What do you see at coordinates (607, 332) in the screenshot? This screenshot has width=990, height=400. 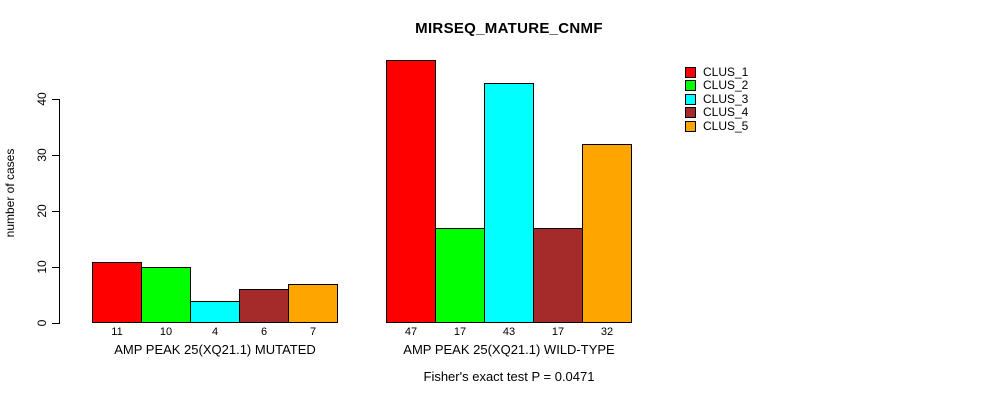 I see `bar-value-label: 32` at bounding box center [607, 332].